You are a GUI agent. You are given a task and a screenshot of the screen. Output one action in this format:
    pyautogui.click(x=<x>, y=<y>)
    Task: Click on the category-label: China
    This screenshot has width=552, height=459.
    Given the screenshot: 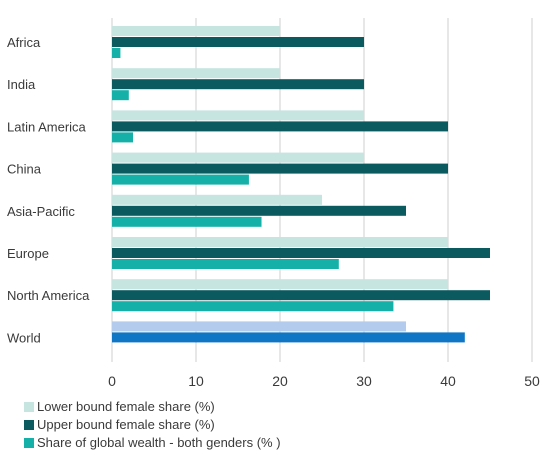 What is the action you would take?
    pyautogui.click(x=24, y=169)
    